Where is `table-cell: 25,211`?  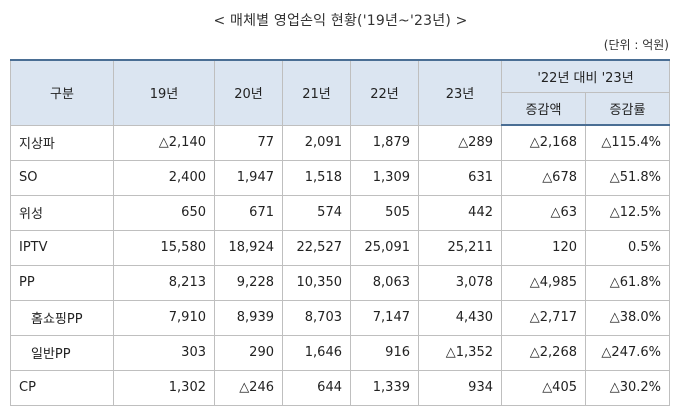
table-cell: 25,211 is located at coordinates (460, 247).